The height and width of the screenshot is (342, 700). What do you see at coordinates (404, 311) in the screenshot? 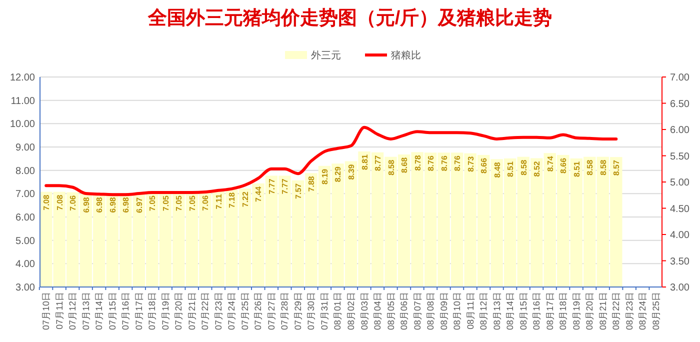
I see `x-tick-label: 08月06日` at bounding box center [404, 311].